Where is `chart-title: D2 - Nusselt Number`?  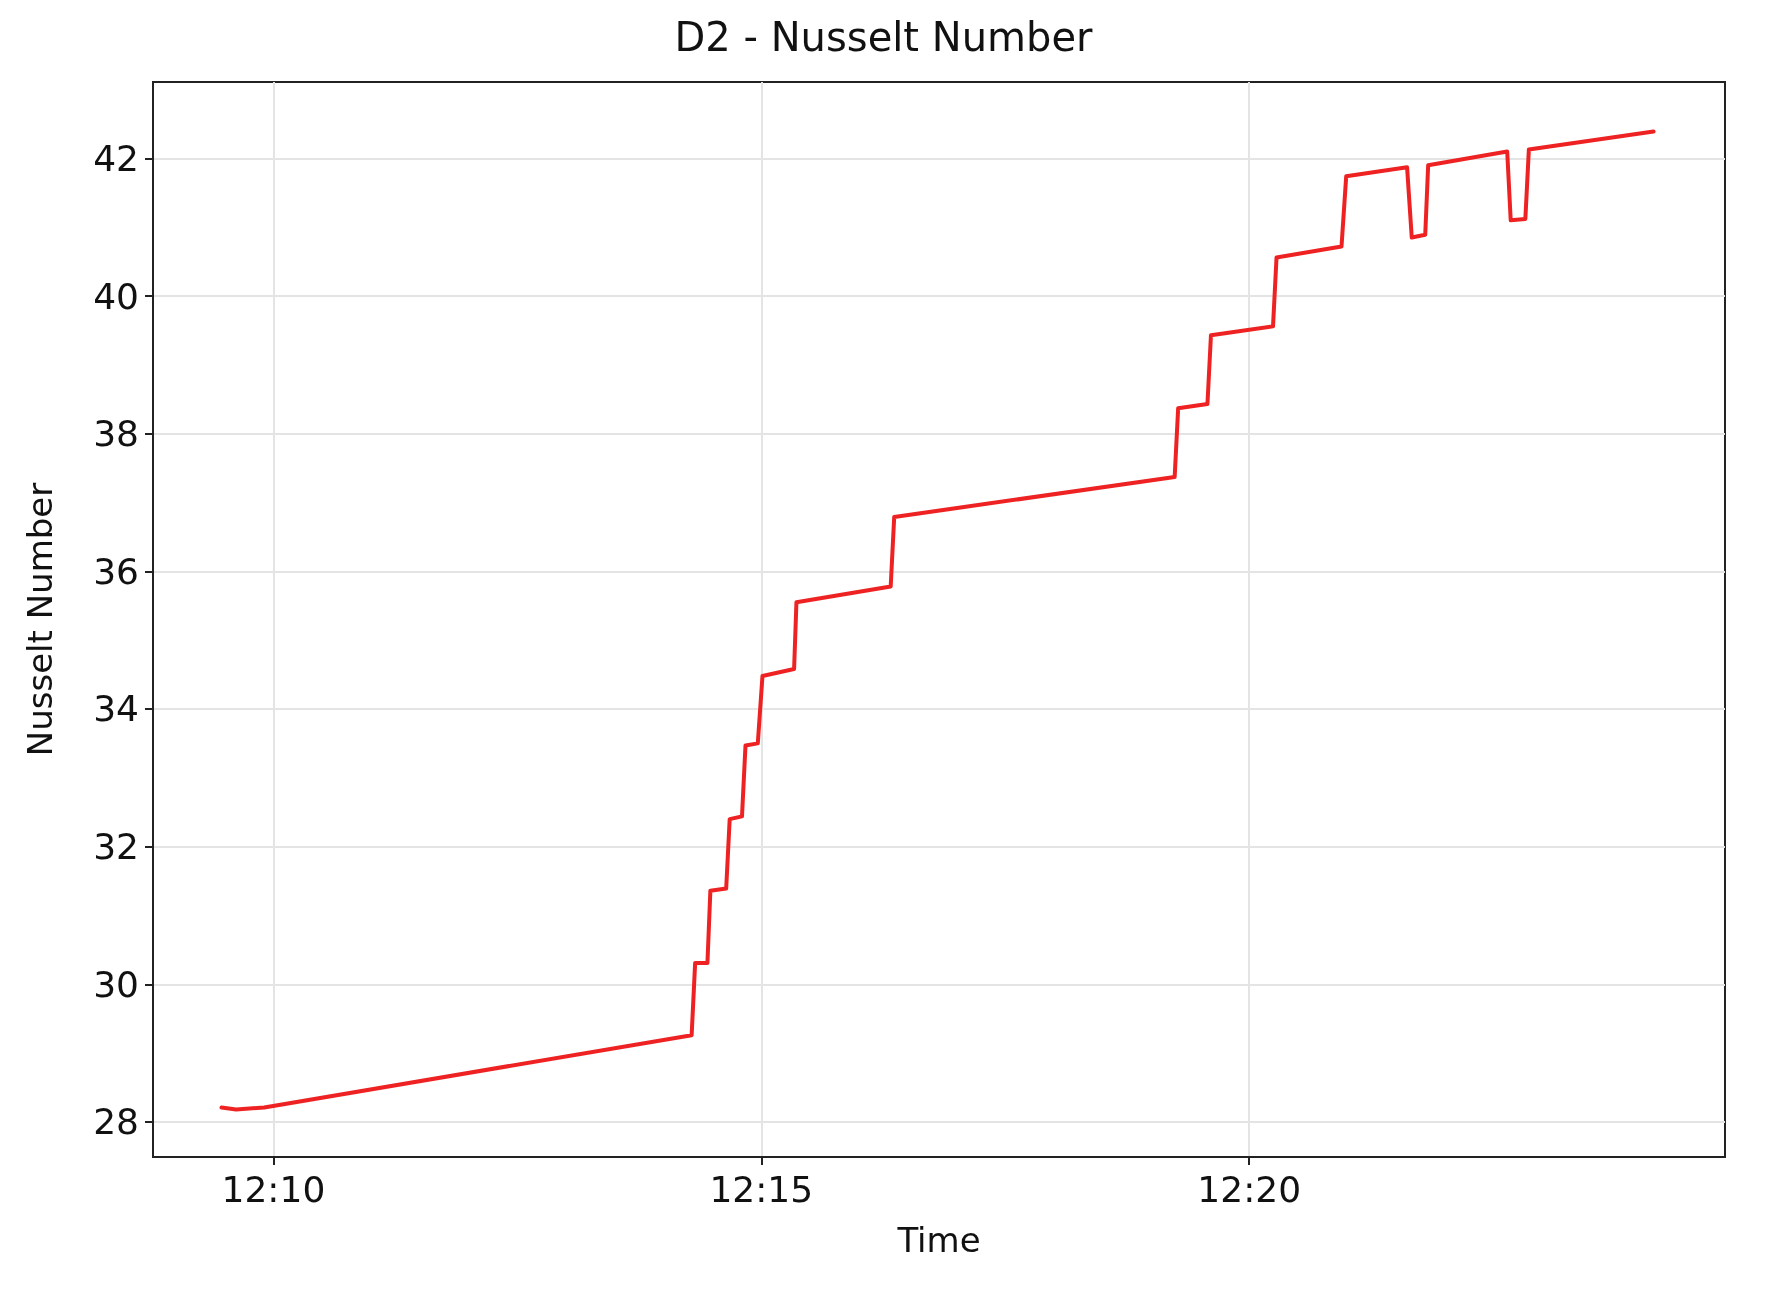 chart-title: D2 - Nusselt Number is located at coordinates (883, 37).